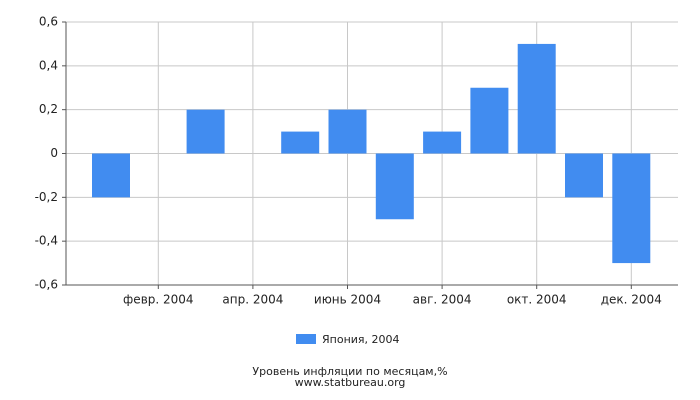 This screenshot has height=400, width=700. I want to click on footer-text: Уровень инфляции по месяцам,%, so click(349, 371).